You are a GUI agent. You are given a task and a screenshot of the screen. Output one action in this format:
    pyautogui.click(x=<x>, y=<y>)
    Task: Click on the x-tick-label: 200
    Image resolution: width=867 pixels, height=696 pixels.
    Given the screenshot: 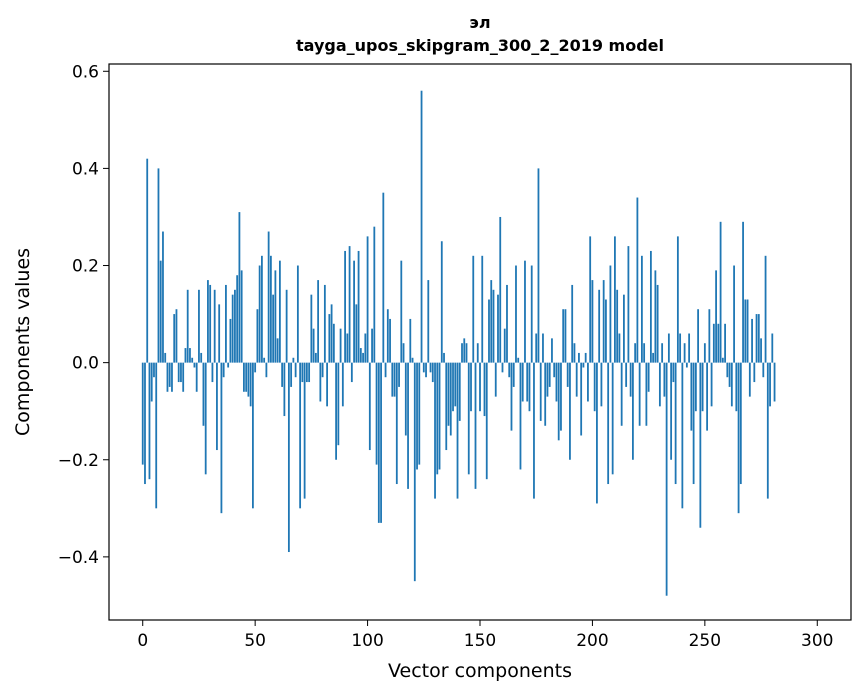 What is the action you would take?
    pyautogui.click(x=592, y=641)
    